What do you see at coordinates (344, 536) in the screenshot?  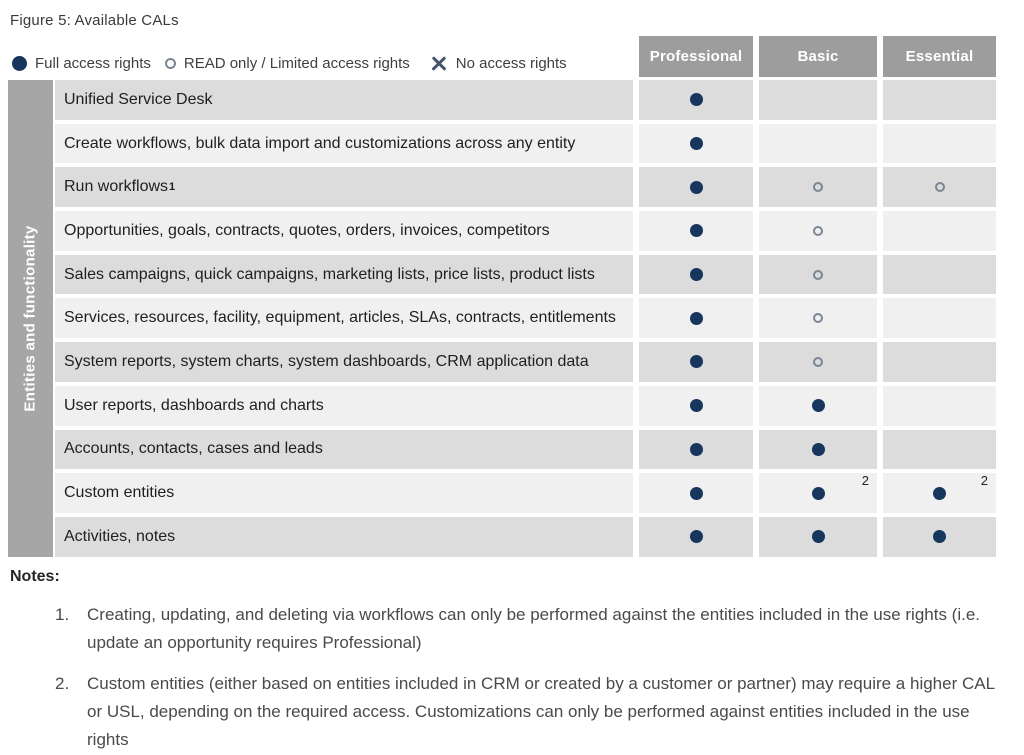 I see `row-label: Activities, notes` at bounding box center [344, 536].